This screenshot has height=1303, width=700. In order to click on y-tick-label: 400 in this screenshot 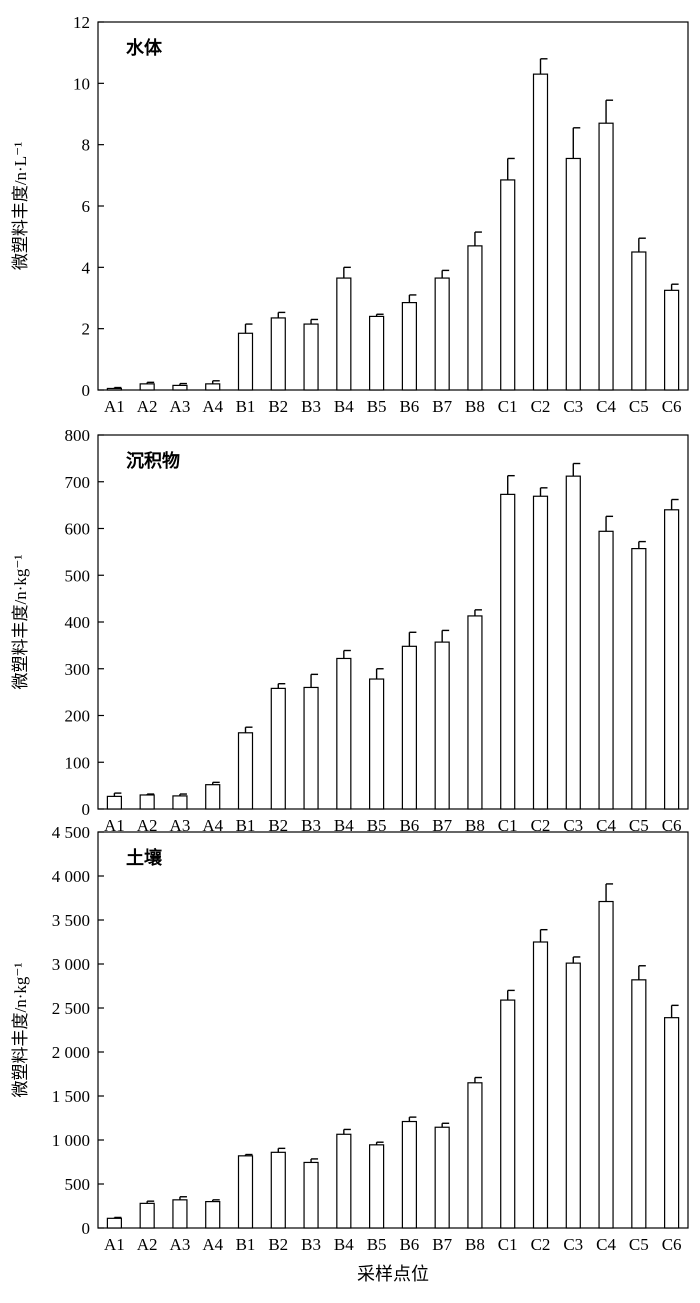, I will do `click(78, 622)`.